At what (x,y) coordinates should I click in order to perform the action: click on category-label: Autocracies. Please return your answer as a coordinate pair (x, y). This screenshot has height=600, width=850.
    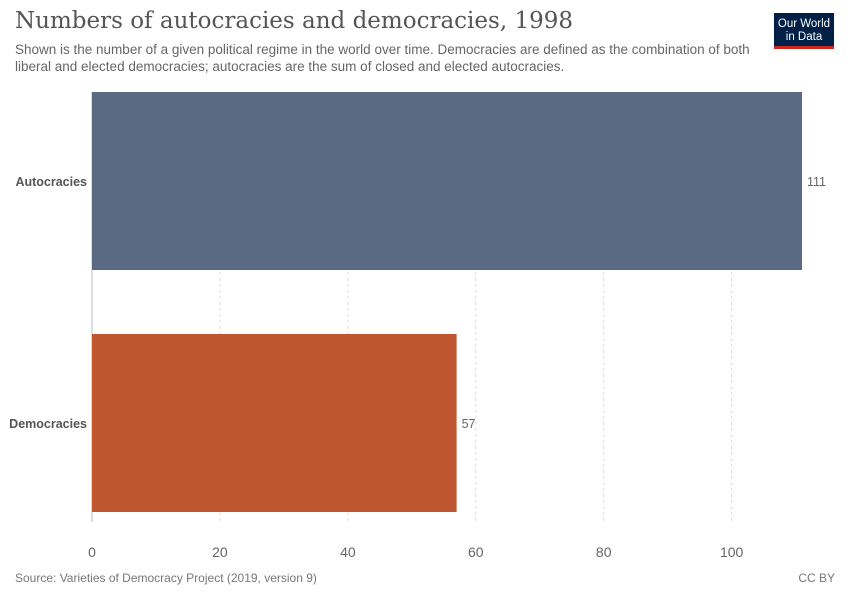
    Looking at the image, I should click on (51, 182).